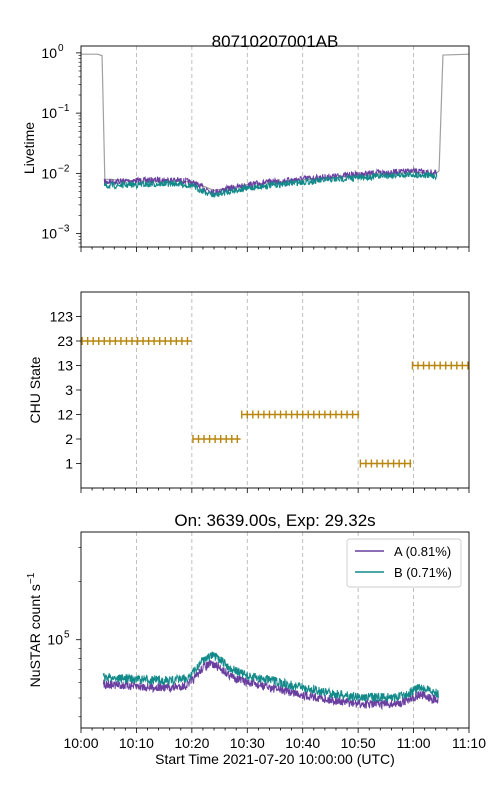  Describe the element at coordinates (270, 676) in the screenshot. I see `count-rate-series-b` at that location.